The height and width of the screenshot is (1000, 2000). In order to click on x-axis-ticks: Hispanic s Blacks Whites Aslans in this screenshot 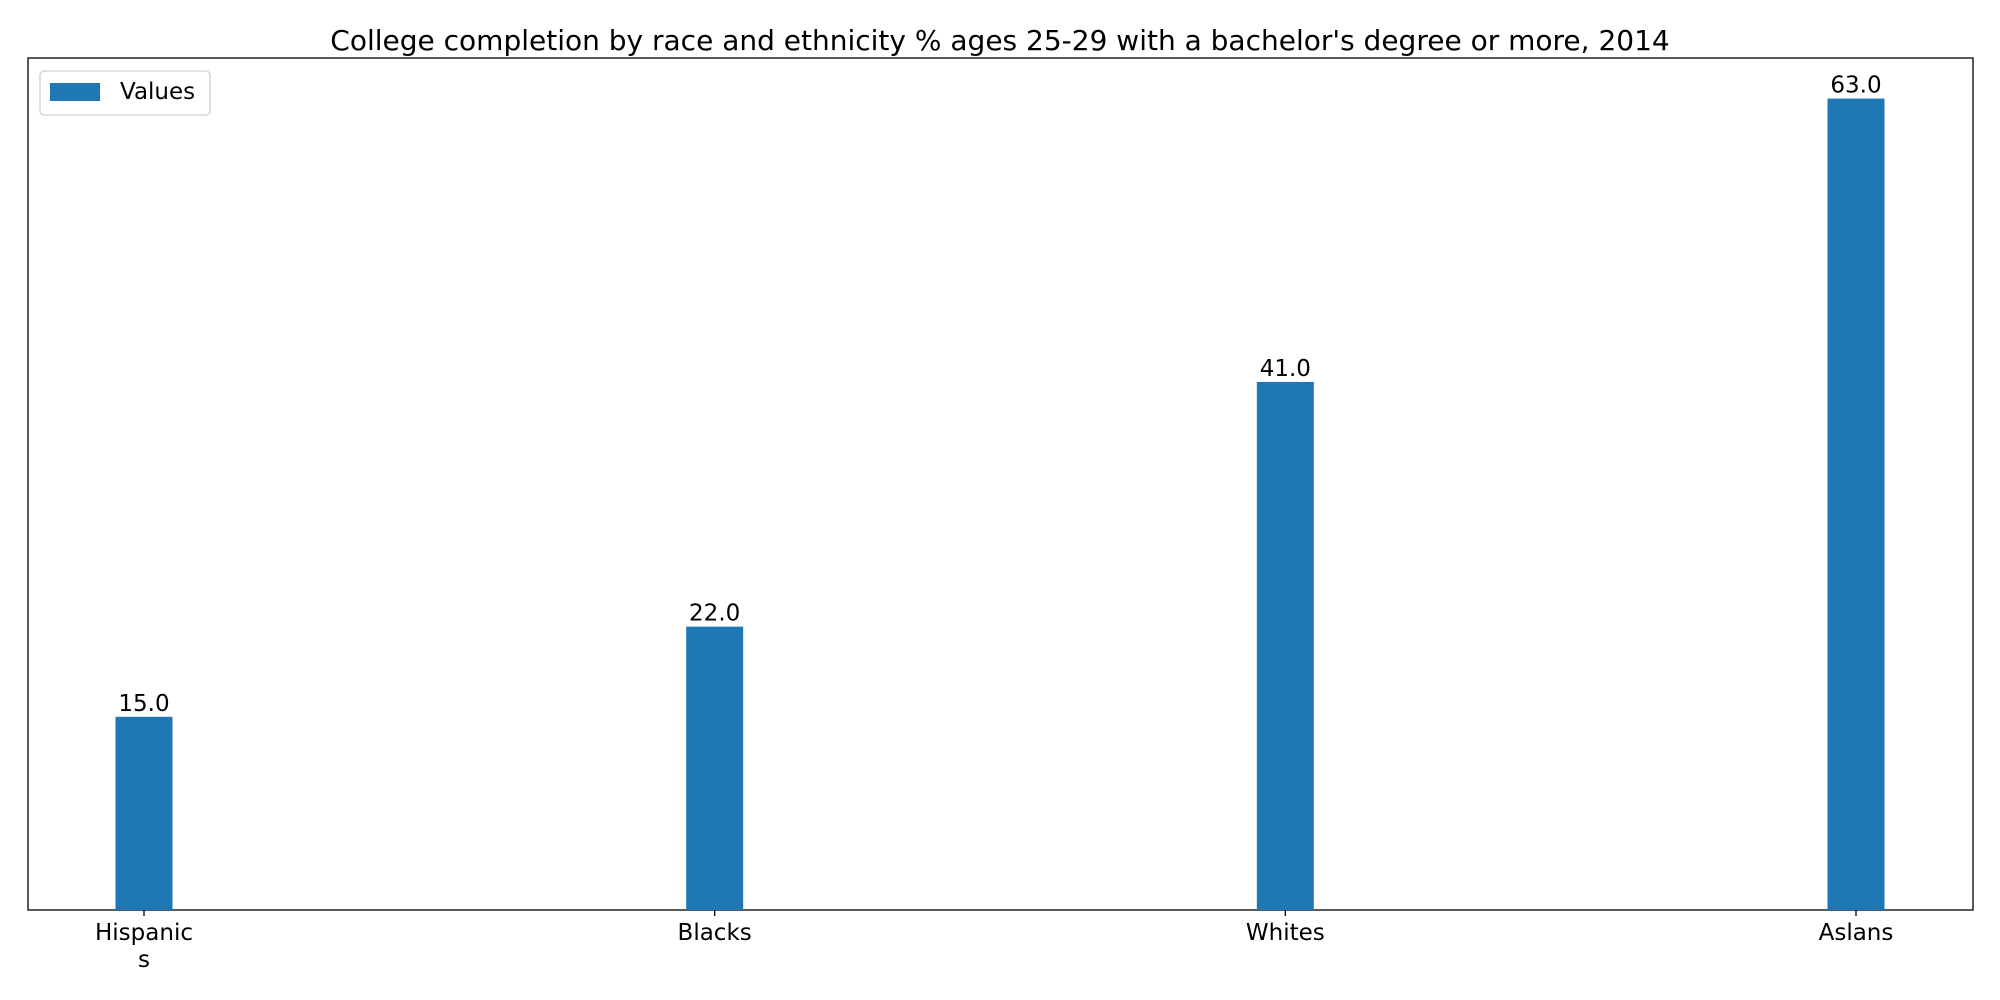, I will do `click(994, 941)`.